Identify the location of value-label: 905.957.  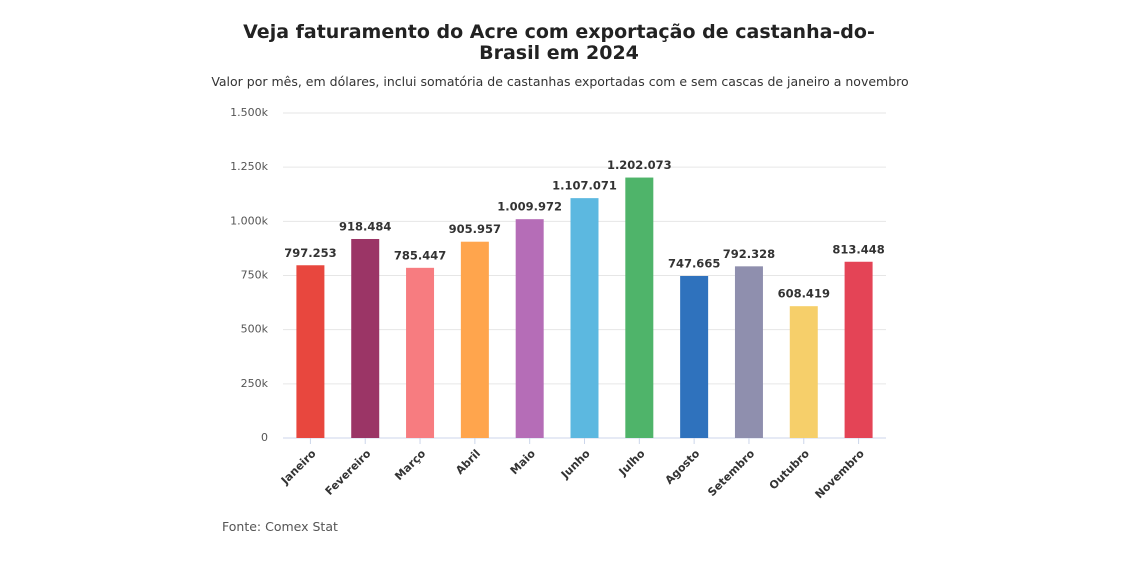
(475, 229).